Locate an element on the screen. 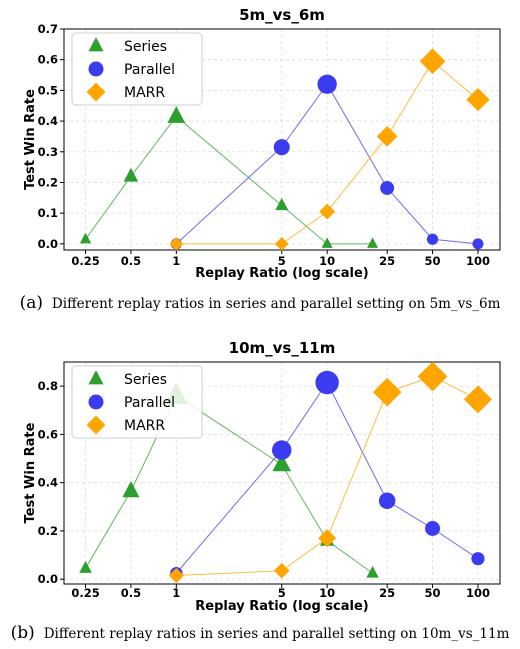 Image resolution: width=520 pixels, height=649 pixels. series-line-parallel is located at coordinates (327, 164).